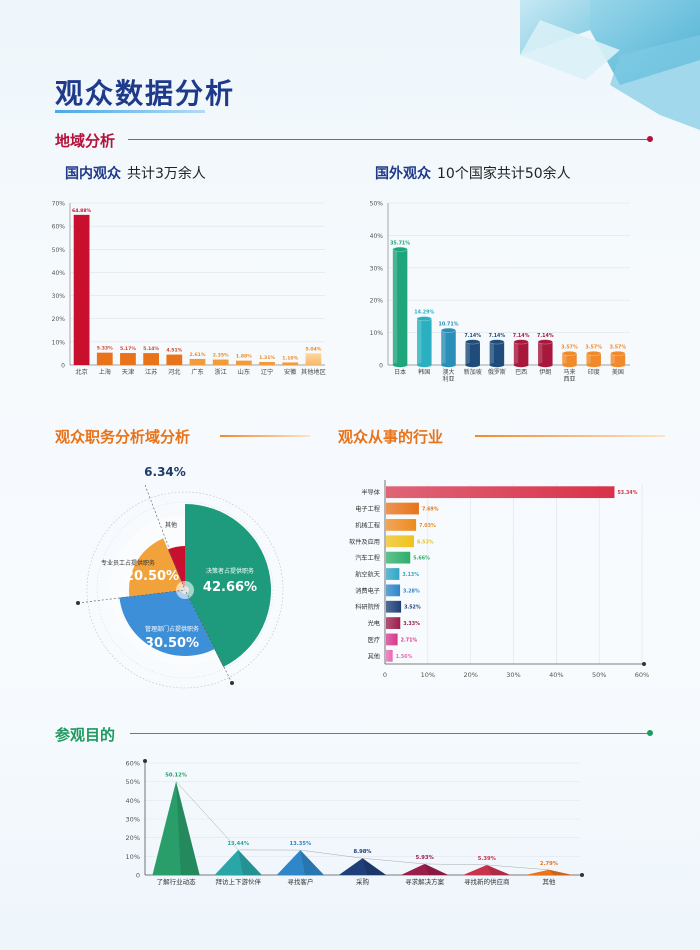 This screenshot has height=950, width=700. I want to click on data-label: 2.61%, so click(198, 355).